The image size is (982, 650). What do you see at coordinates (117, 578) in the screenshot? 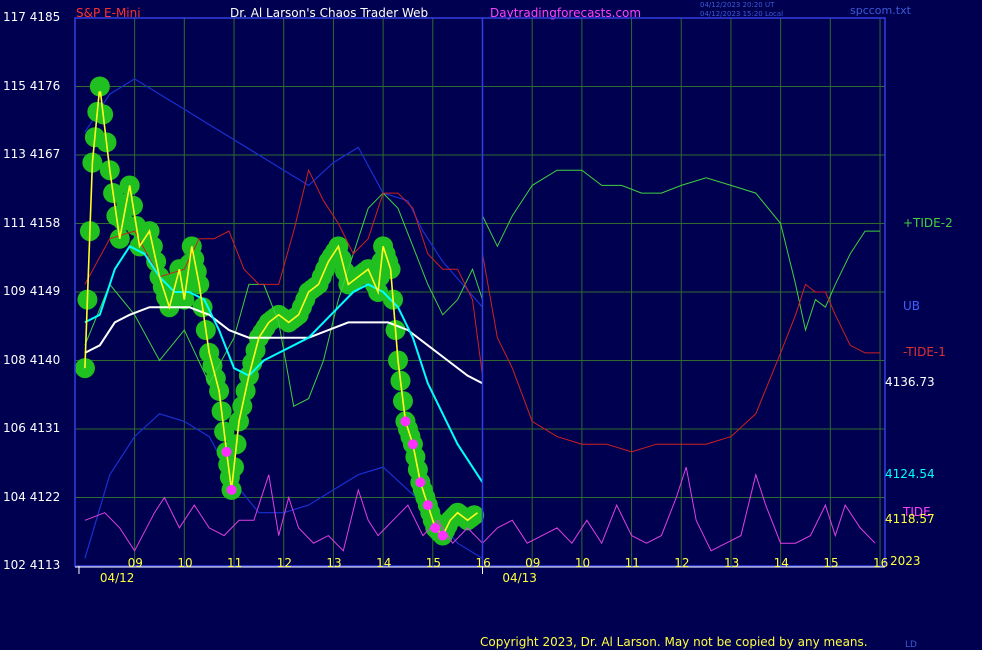
I see `date-label: 04/12` at bounding box center [117, 578].